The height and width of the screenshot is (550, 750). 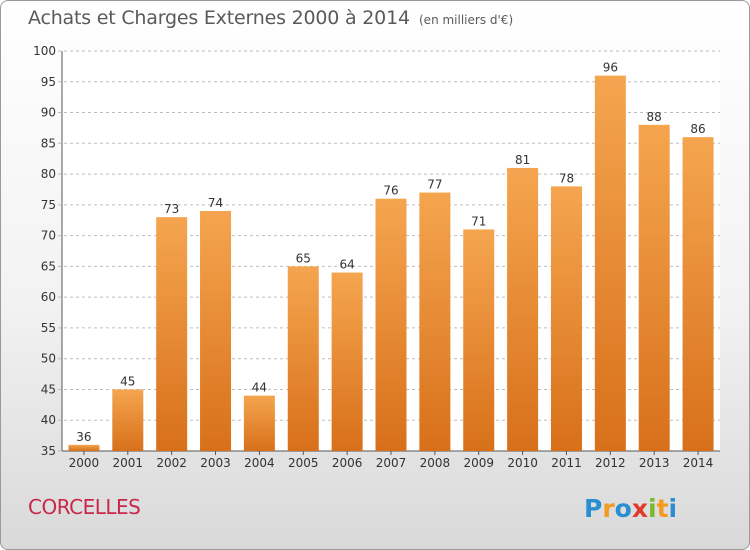 I want to click on y-tick-label: 100, so click(x=44, y=51).